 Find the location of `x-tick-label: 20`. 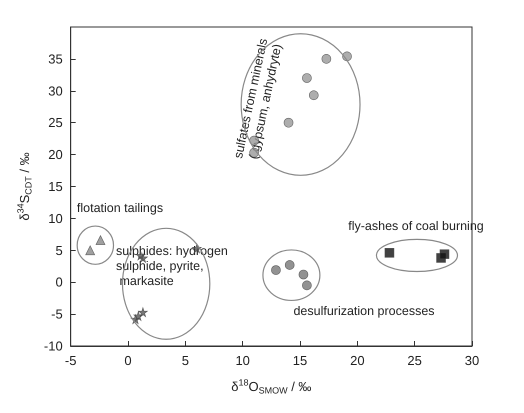

x-tick-label: 20 is located at coordinates (357, 360).